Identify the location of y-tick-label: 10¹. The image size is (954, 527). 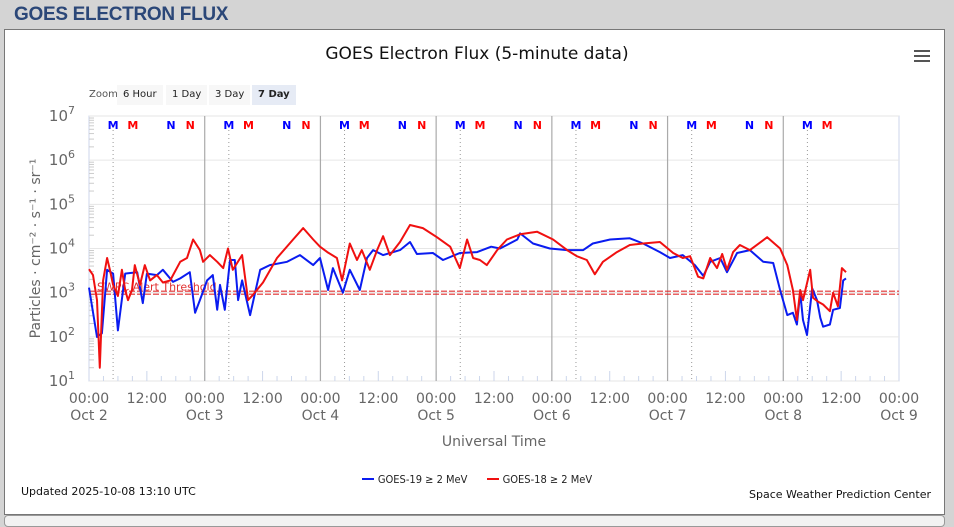
(62, 379).